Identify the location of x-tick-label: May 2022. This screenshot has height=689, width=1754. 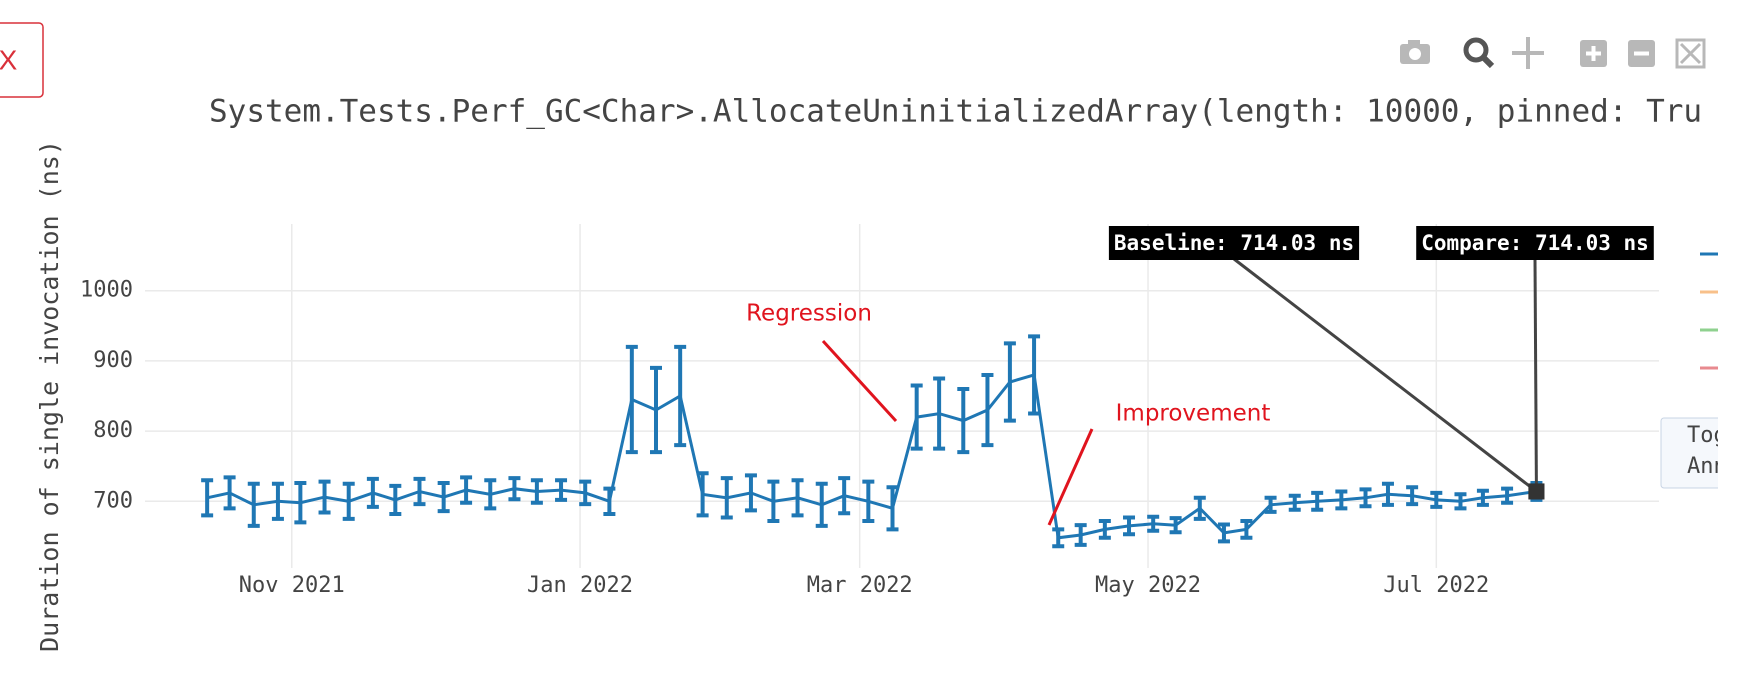
(1148, 585).